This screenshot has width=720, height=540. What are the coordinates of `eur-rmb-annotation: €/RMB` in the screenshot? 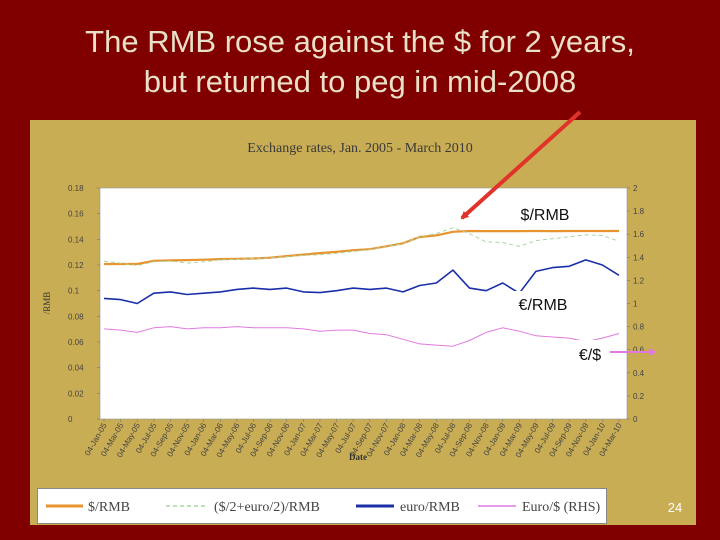 It's located at (543, 304).